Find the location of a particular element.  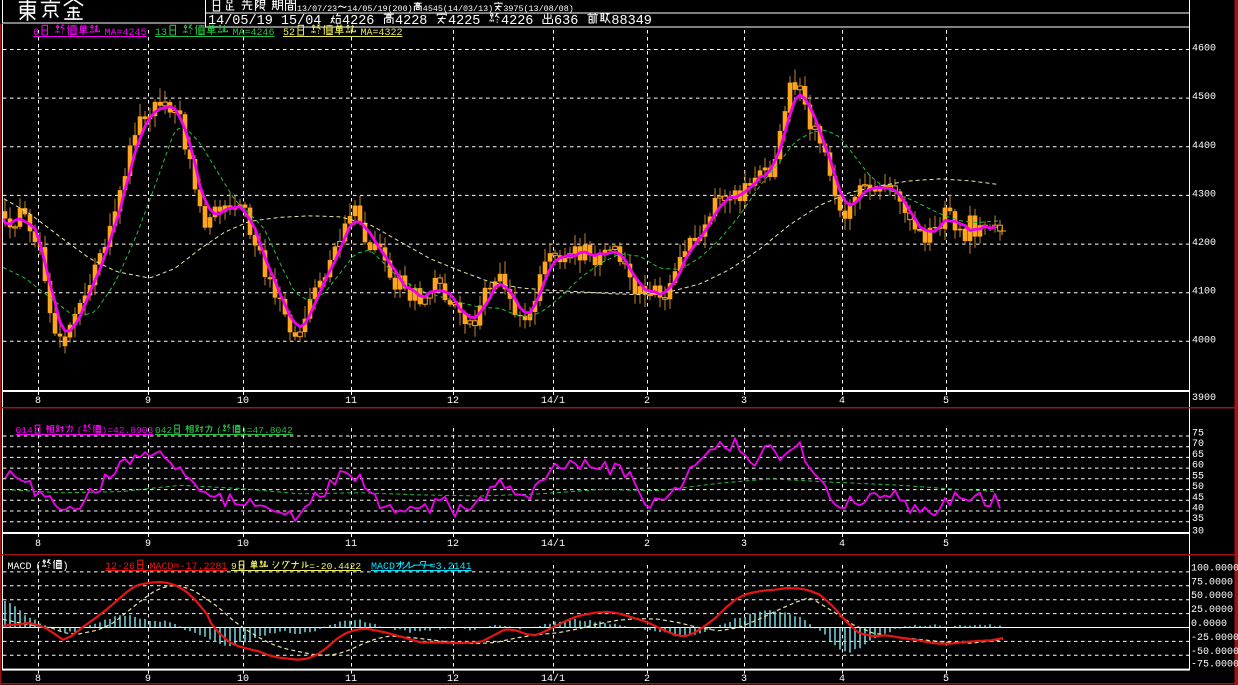

svg-text: MA=4322 is located at coordinates (382, 33).